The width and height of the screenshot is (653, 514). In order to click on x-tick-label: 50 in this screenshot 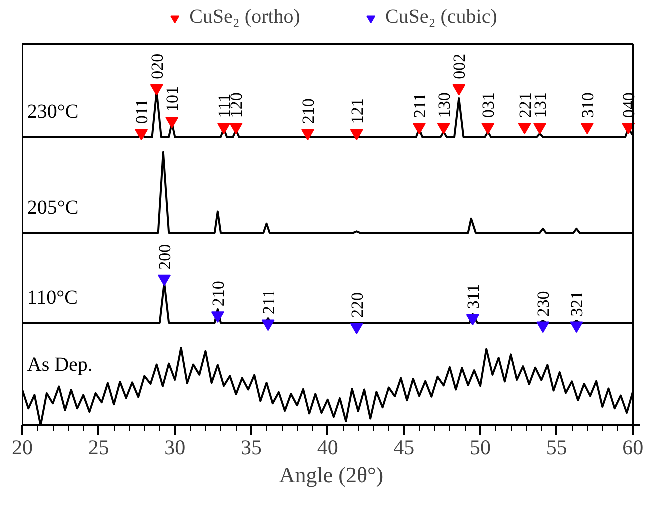, I will do `click(481, 448)`.